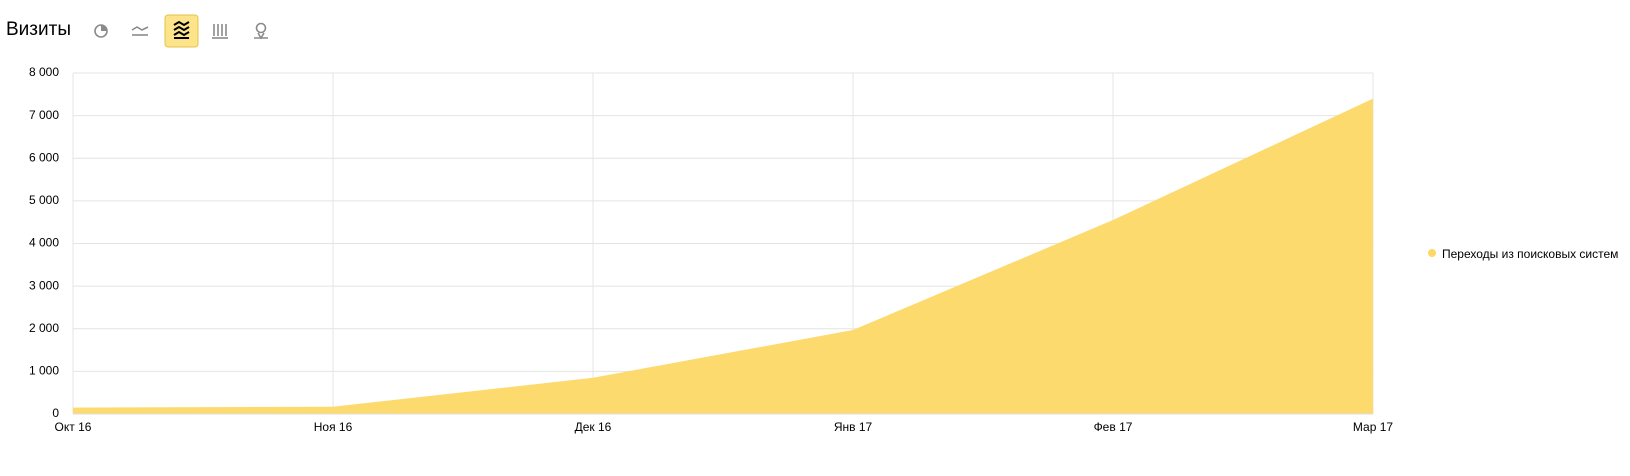 The width and height of the screenshot is (1630, 476). What do you see at coordinates (44, 72) in the screenshot?
I see `y-tick-label: 8 000` at bounding box center [44, 72].